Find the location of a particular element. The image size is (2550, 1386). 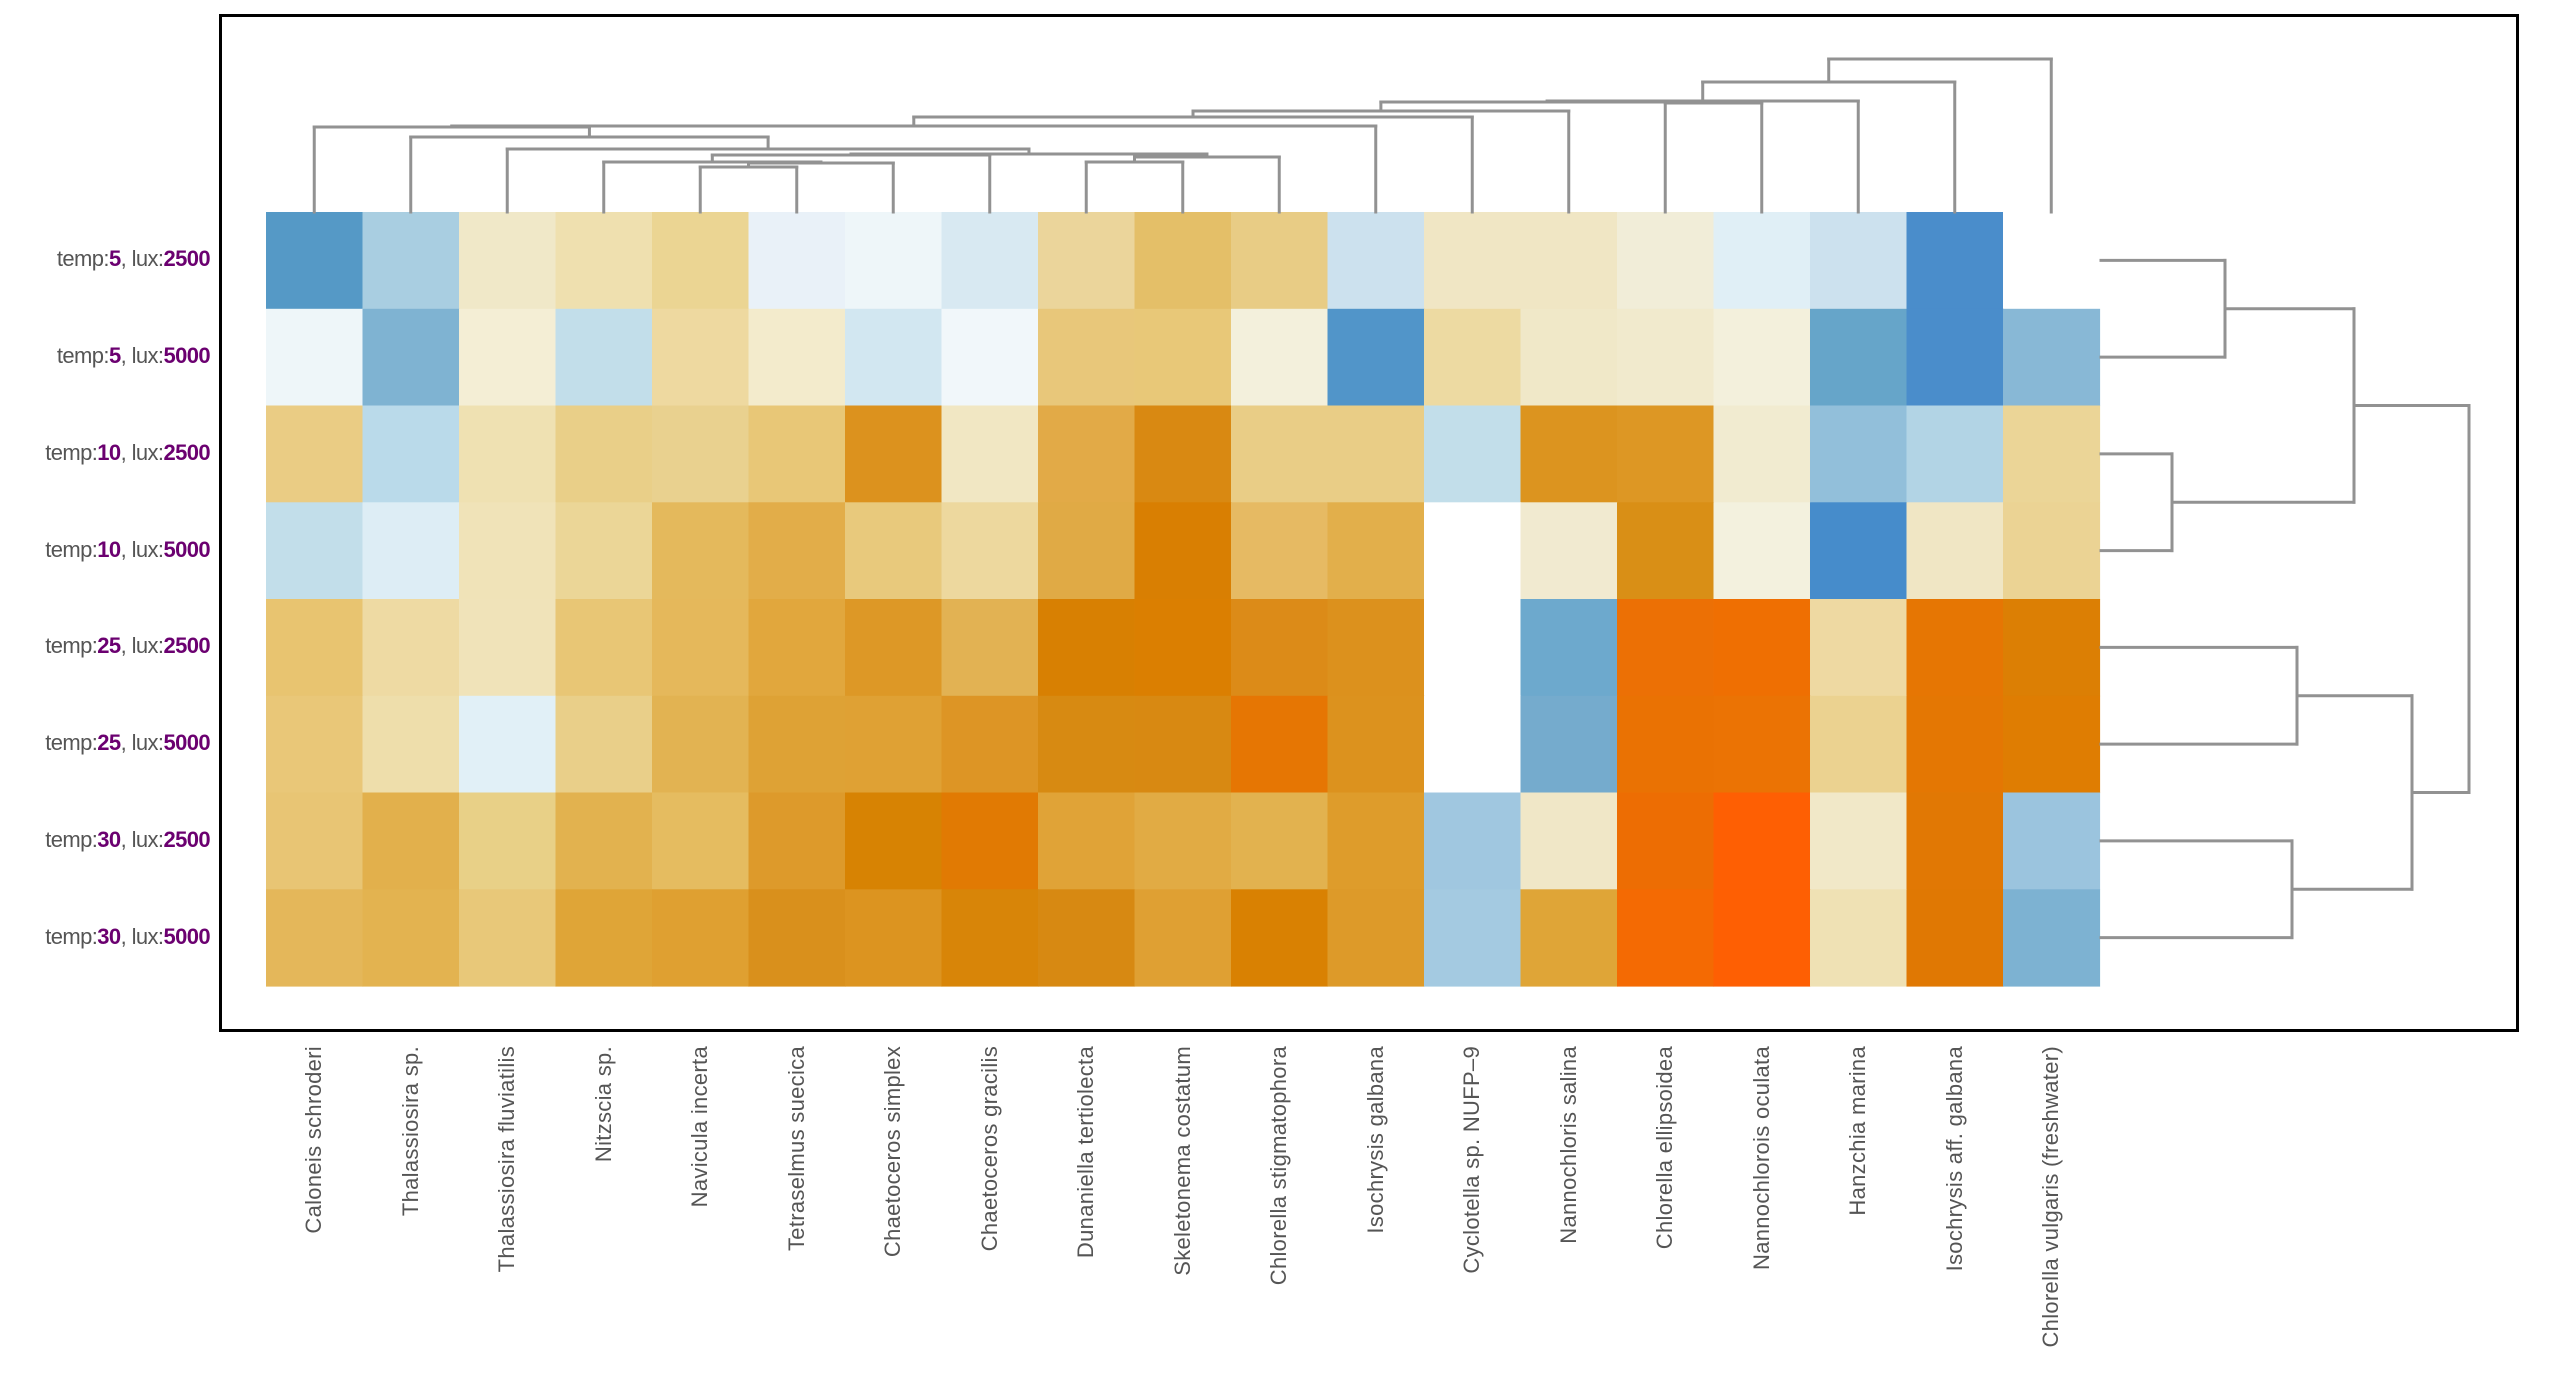

row-label: temp:5, lux:2500 is located at coordinates (133, 259).